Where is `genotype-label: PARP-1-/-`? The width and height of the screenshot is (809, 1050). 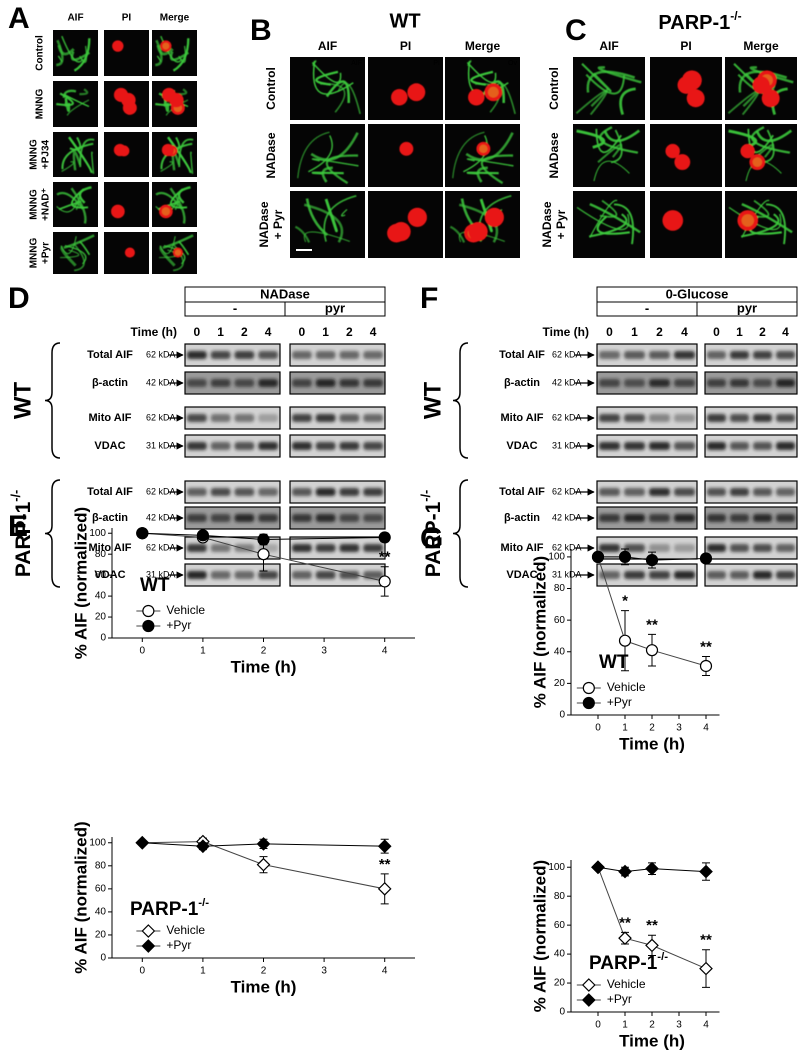 genotype-label: PARP-1-/- is located at coordinates (21, 533).